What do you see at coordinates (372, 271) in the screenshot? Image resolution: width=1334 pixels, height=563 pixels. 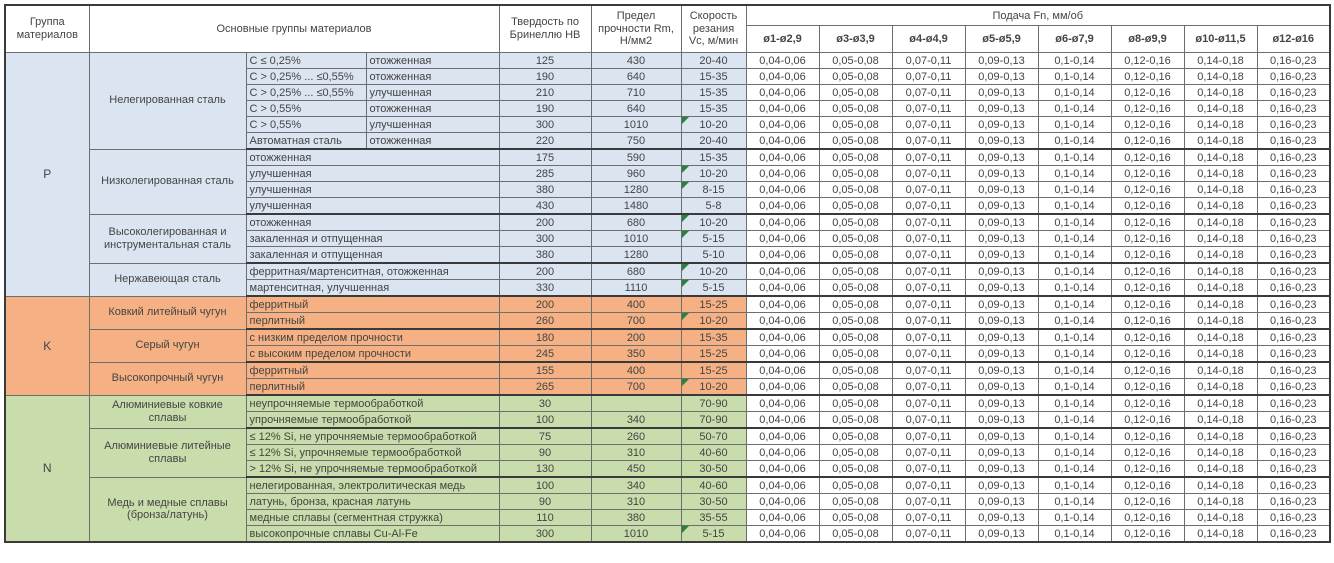 I see `material-description-cell: ферритная/мартенситная, отожженная` at bounding box center [372, 271].